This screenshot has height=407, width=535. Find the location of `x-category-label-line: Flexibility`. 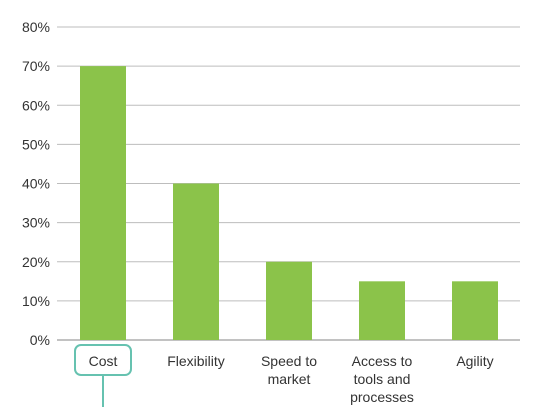

x-category-label-line: Flexibility is located at coordinates (196, 361).